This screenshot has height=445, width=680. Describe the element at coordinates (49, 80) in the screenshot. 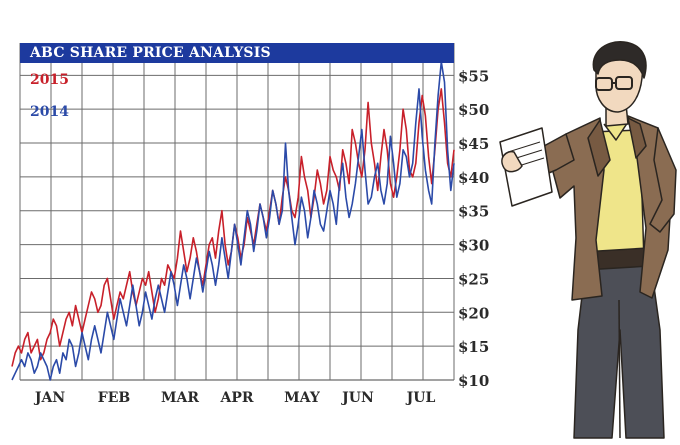

I see `legend-2015: 2015` at that location.